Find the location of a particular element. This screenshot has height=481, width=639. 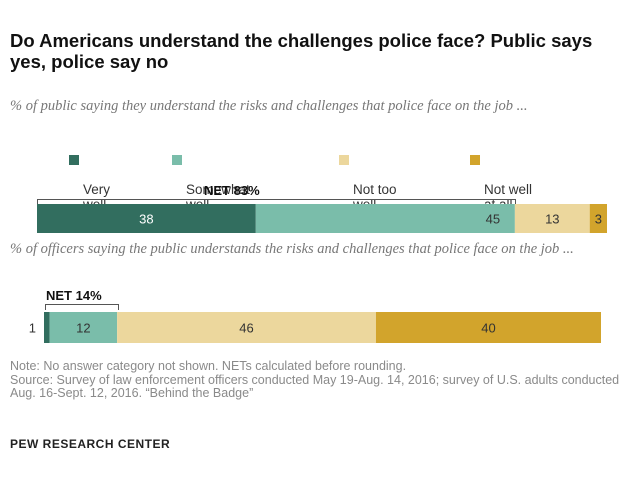

data-label-public-not-too-well: 13 is located at coordinates (552, 219).